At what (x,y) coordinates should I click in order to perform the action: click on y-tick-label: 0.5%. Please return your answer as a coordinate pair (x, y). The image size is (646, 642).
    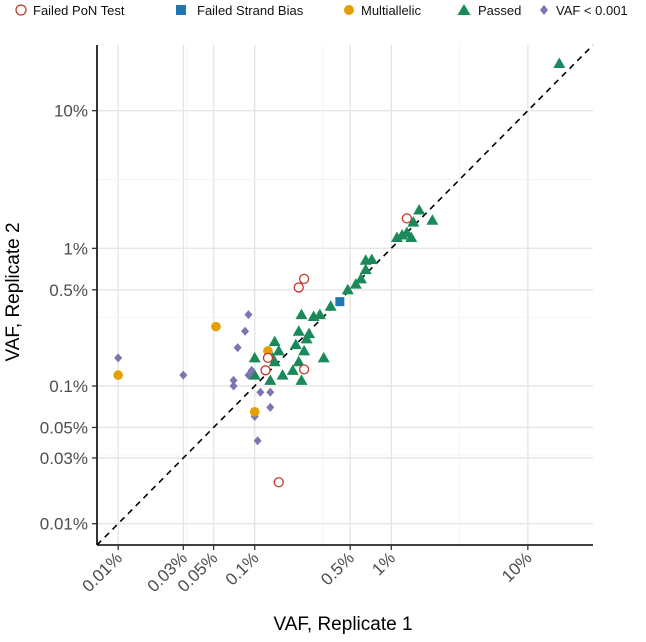
    Looking at the image, I should click on (68, 290).